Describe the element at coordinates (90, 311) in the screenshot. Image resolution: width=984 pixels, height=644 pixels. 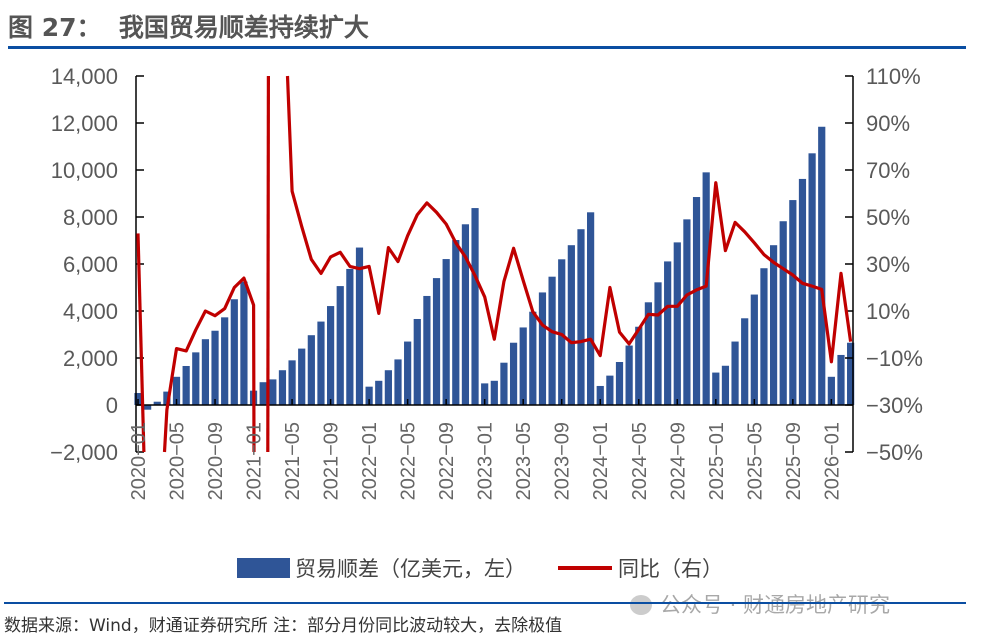
I see `left-tick-label: 4,000` at that location.